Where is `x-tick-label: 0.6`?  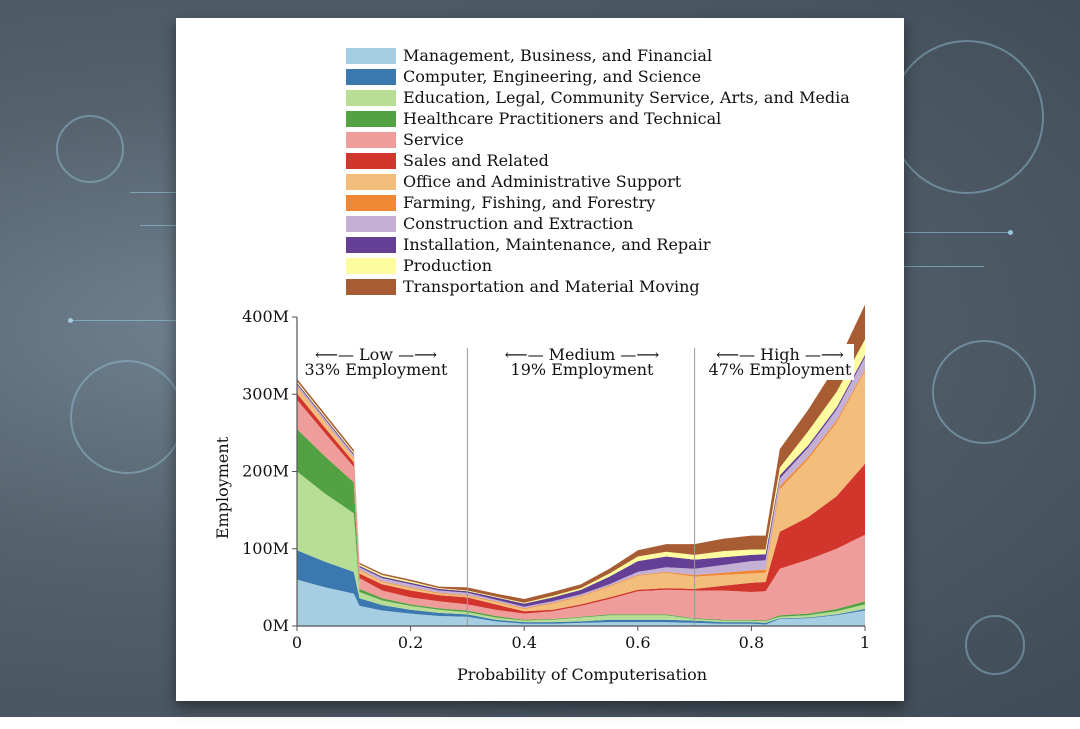 x-tick-label: 0.6 is located at coordinates (637, 642).